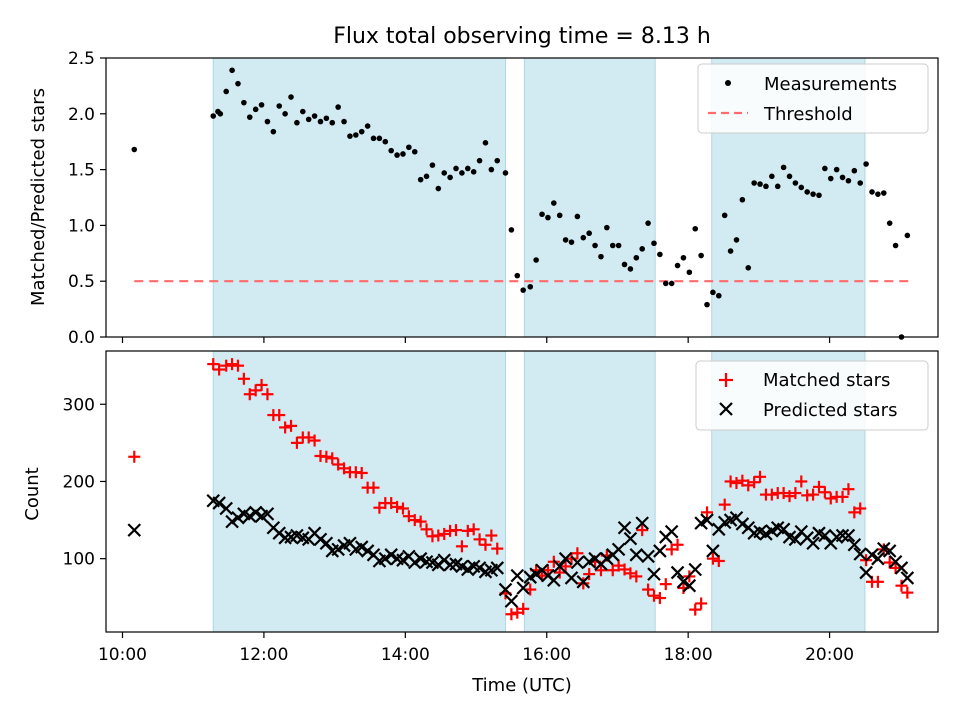 The height and width of the screenshot is (720, 960). What do you see at coordinates (808, 114) in the screenshot?
I see `legend-threshold-label: Threshold` at bounding box center [808, 114].